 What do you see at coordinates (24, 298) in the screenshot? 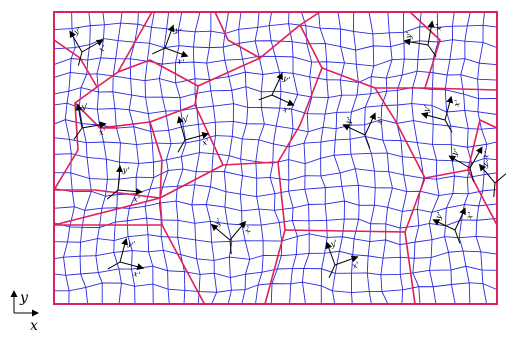
I see `global-y-label: y` at bounding box center [24, 298].